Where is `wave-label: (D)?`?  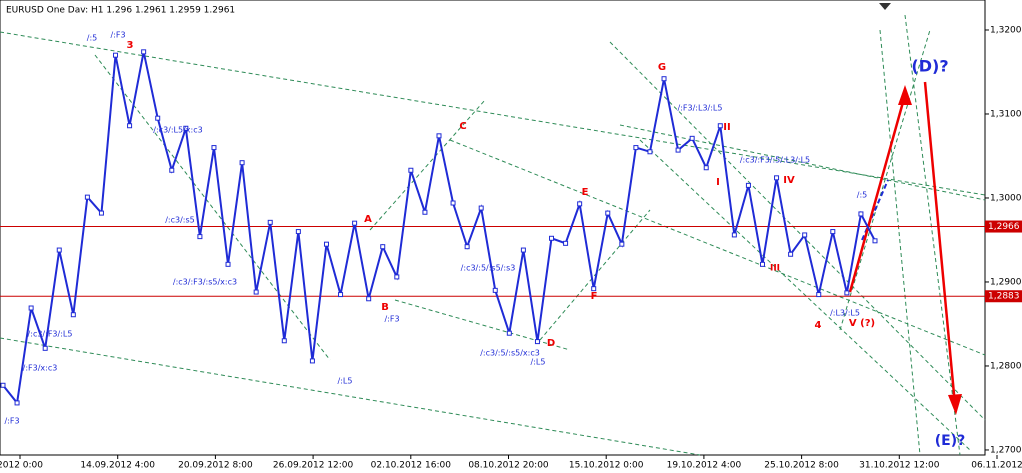
wave-label: (D)? is located at coordinates (929, 66).